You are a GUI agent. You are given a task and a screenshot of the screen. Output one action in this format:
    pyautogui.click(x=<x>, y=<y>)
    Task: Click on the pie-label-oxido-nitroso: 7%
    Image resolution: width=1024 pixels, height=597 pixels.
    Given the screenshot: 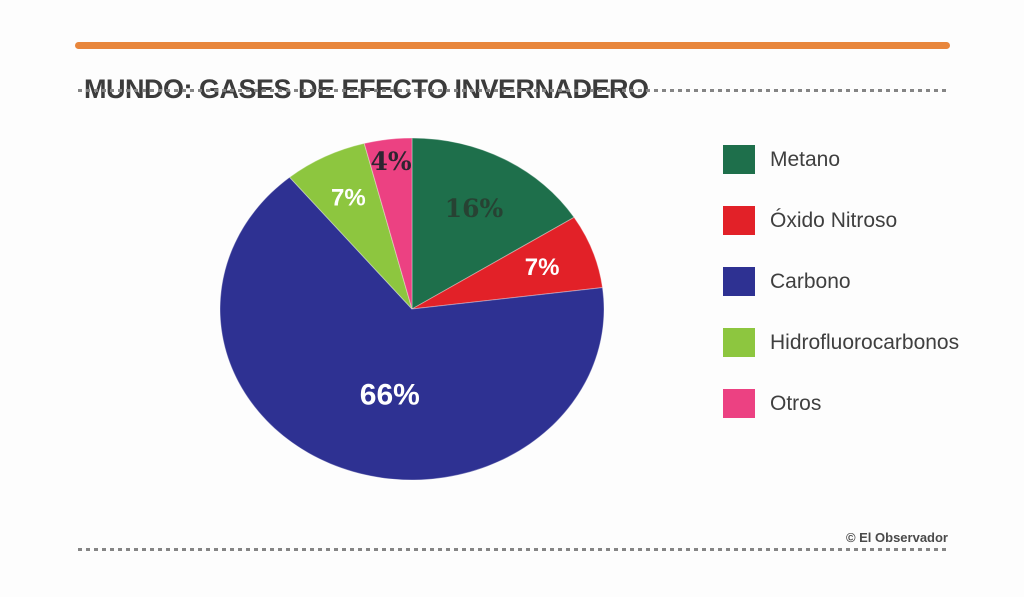 What is the action you would take?
    pyautogui.click(x=542, y=267)
    